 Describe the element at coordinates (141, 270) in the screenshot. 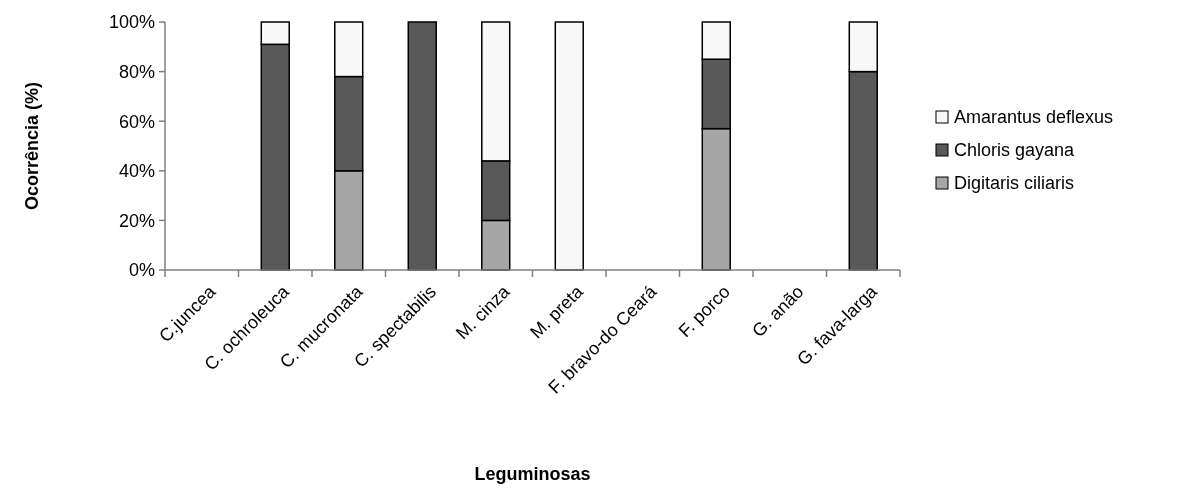

I see `y-tick-label: 0%` at that location.